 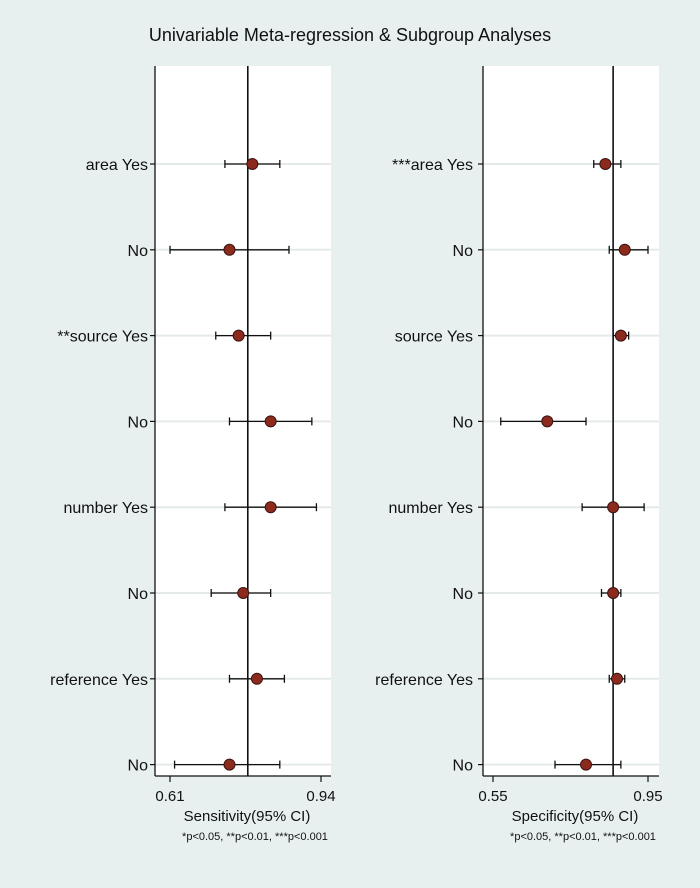 What do you see at coordinates (169, 796) in the screenshot?
I see `x-tick-label: 0.61` at bounding box center [169, 796].